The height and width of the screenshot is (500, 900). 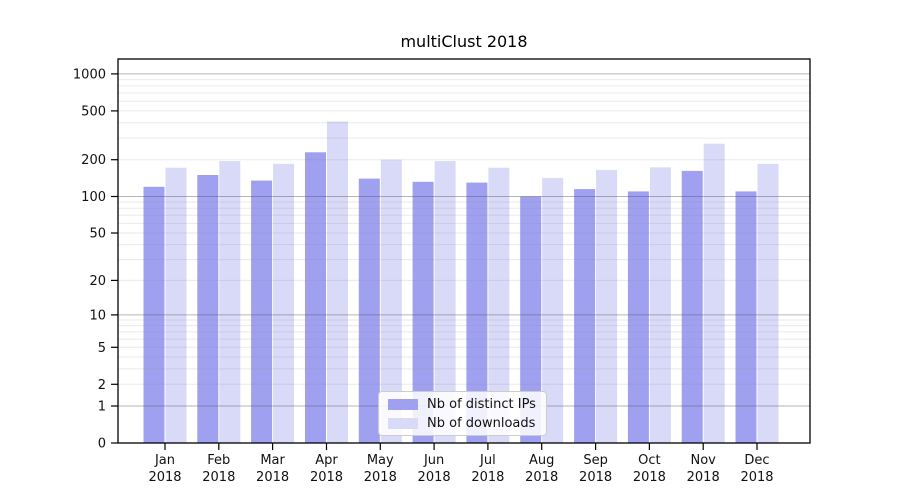 What do you see at coordinates (692, 306) in the screenshot?
I see `bar-nb-of-distinct-ips-nov-2018` at bounding box center [692, 306].